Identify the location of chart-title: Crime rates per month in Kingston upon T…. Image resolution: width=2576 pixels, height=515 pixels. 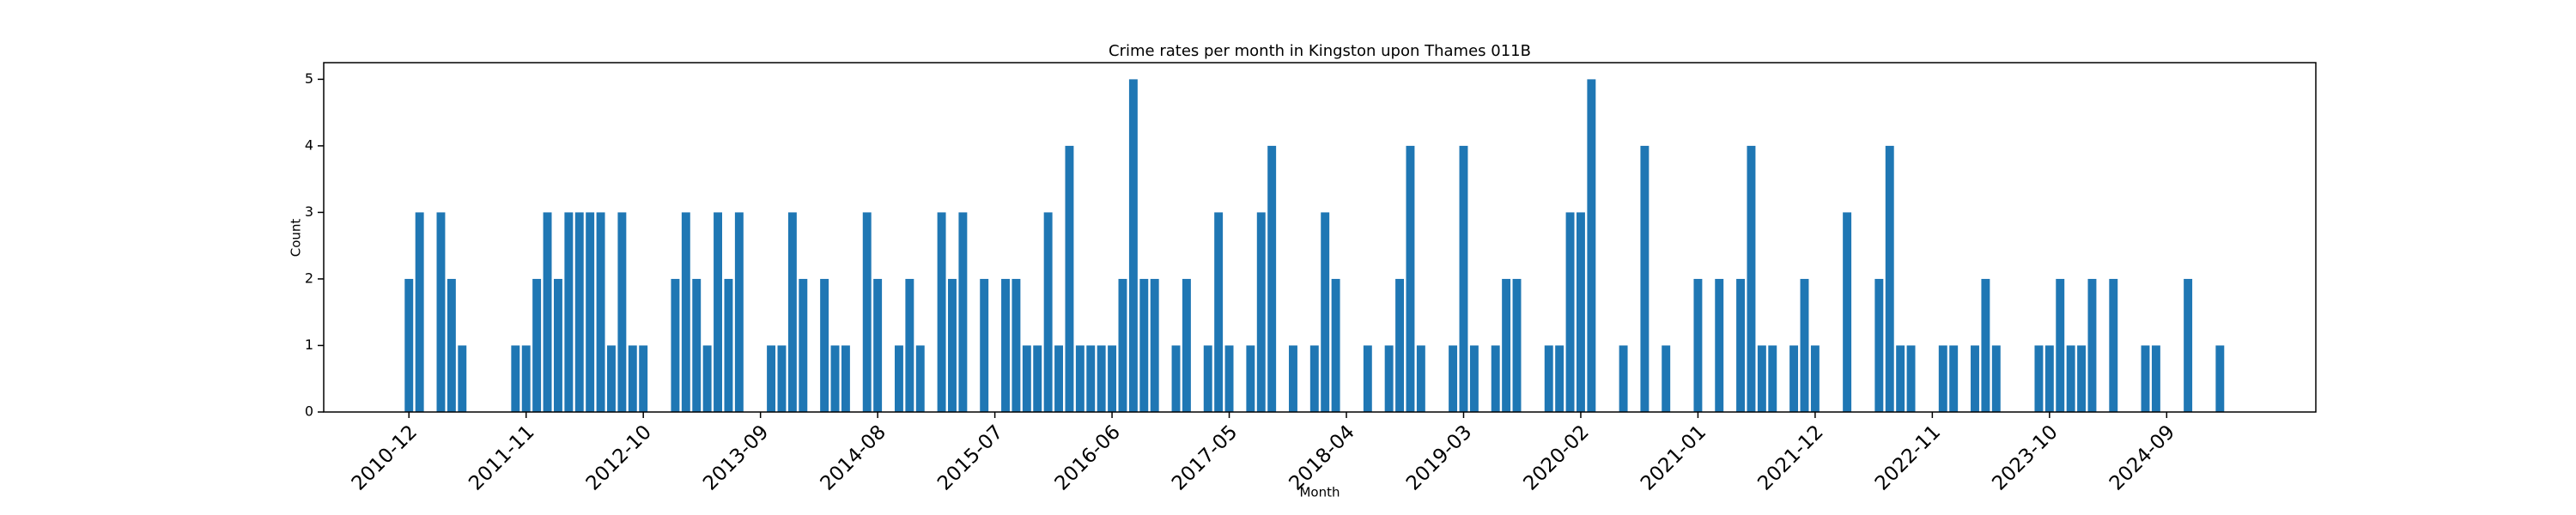
(1320, 51).